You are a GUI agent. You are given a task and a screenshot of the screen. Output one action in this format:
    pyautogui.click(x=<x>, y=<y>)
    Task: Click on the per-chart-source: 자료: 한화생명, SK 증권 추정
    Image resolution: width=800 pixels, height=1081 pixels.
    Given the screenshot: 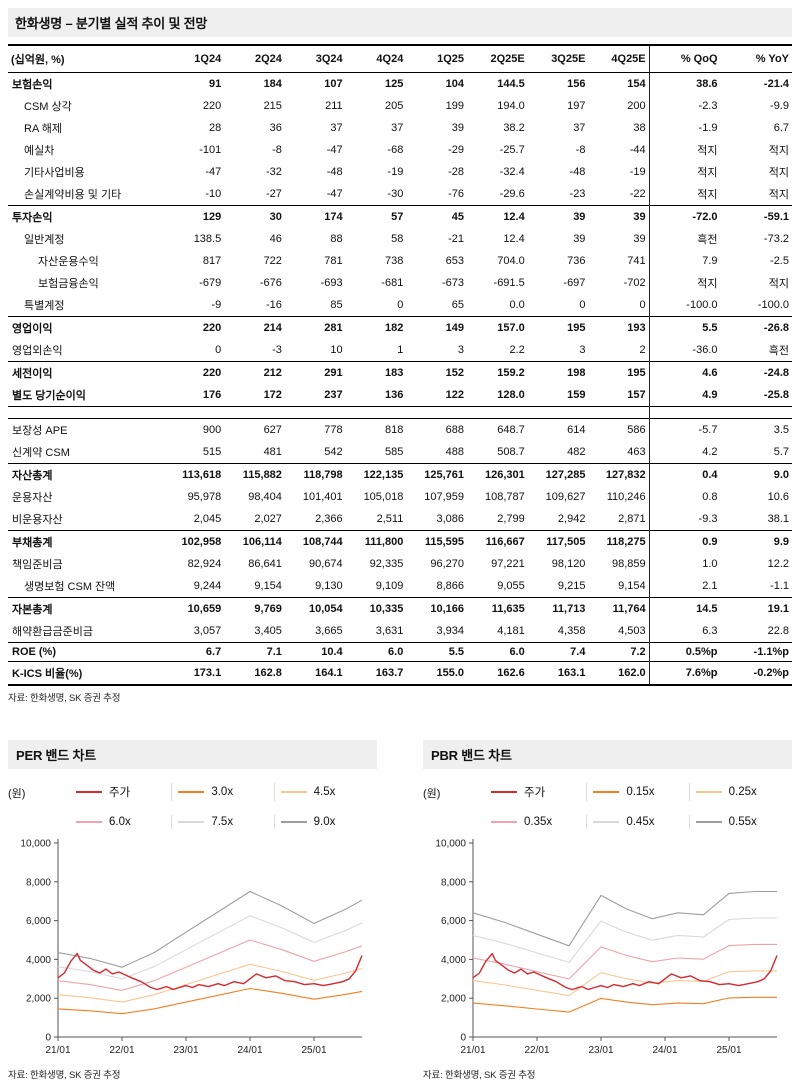 What is the action you would take?
    pyautogui.click(x=64, y=1075)
    